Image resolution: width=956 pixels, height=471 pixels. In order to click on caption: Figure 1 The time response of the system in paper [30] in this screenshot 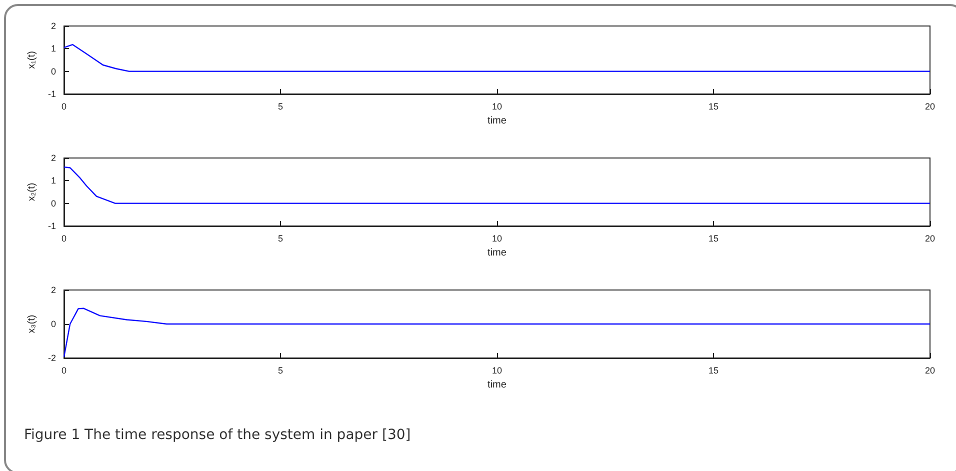, I will do `click(217, 435)`.